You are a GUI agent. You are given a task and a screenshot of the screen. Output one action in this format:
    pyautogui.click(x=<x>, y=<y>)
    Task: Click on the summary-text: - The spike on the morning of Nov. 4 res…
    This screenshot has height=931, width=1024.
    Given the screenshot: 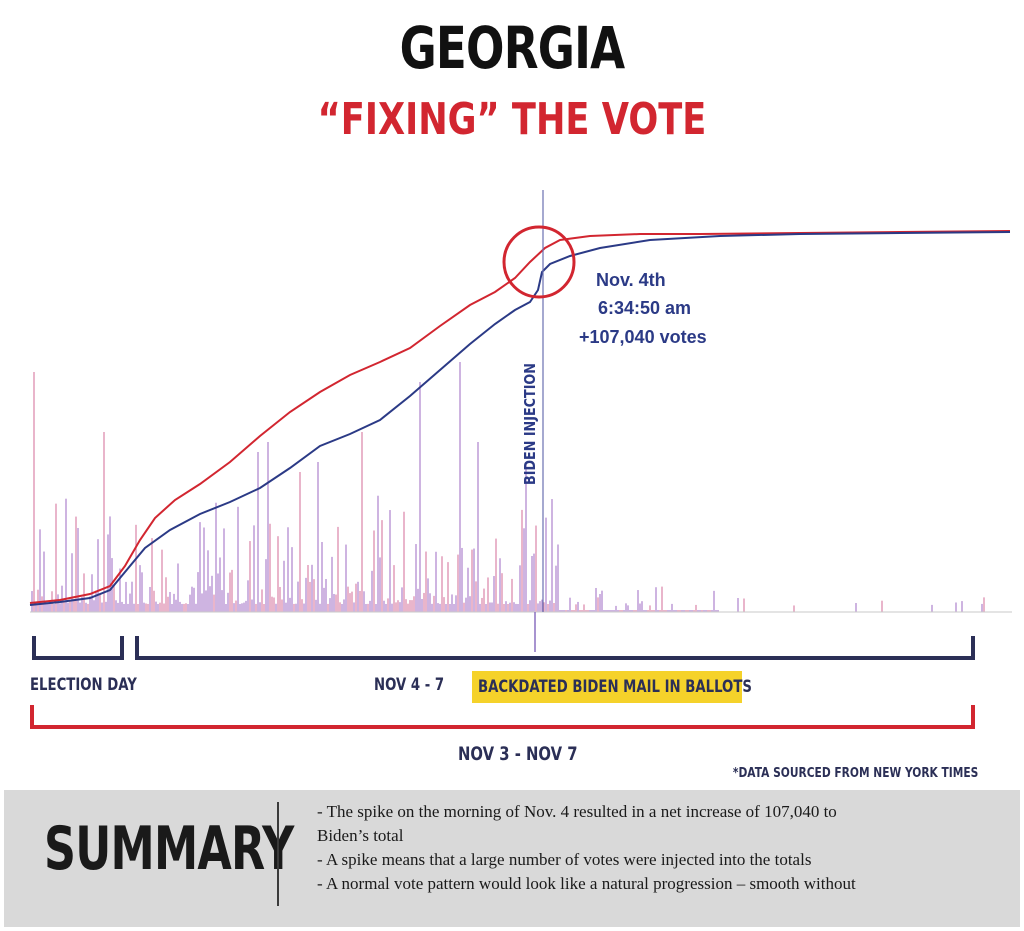 What is the action you would take?
    pyautogui.click(x=662, y=848)
    